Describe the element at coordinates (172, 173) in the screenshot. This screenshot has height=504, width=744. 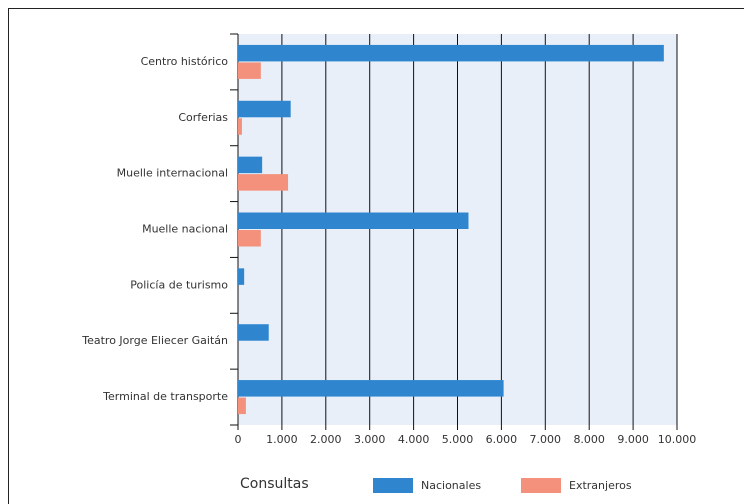
I see `y-tick-label: Muelle internacional` at that location.